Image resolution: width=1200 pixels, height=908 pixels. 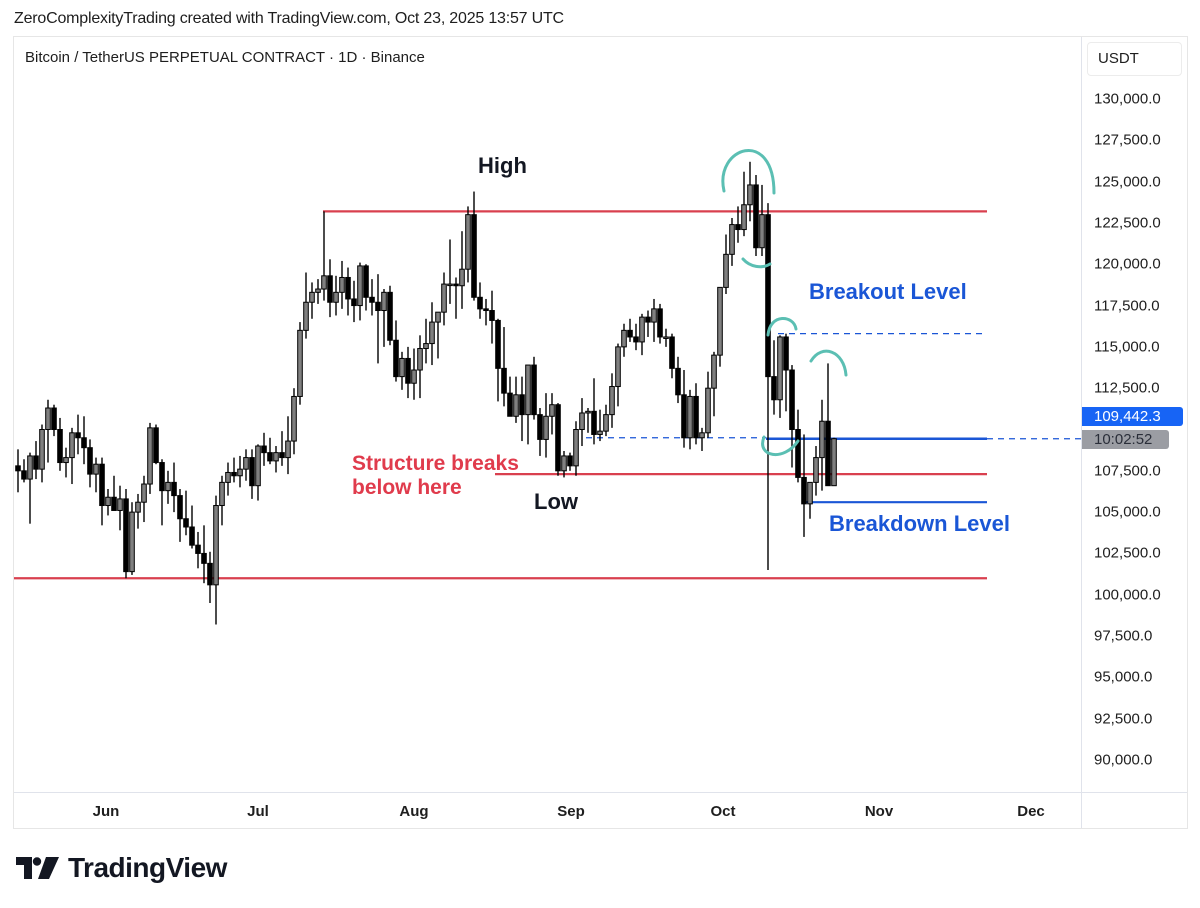 What do you see at coordinates (888, 291) in the screenshot?
I see `annotation-breakout-level: Breakout Level` at bounding box center [888, 291].